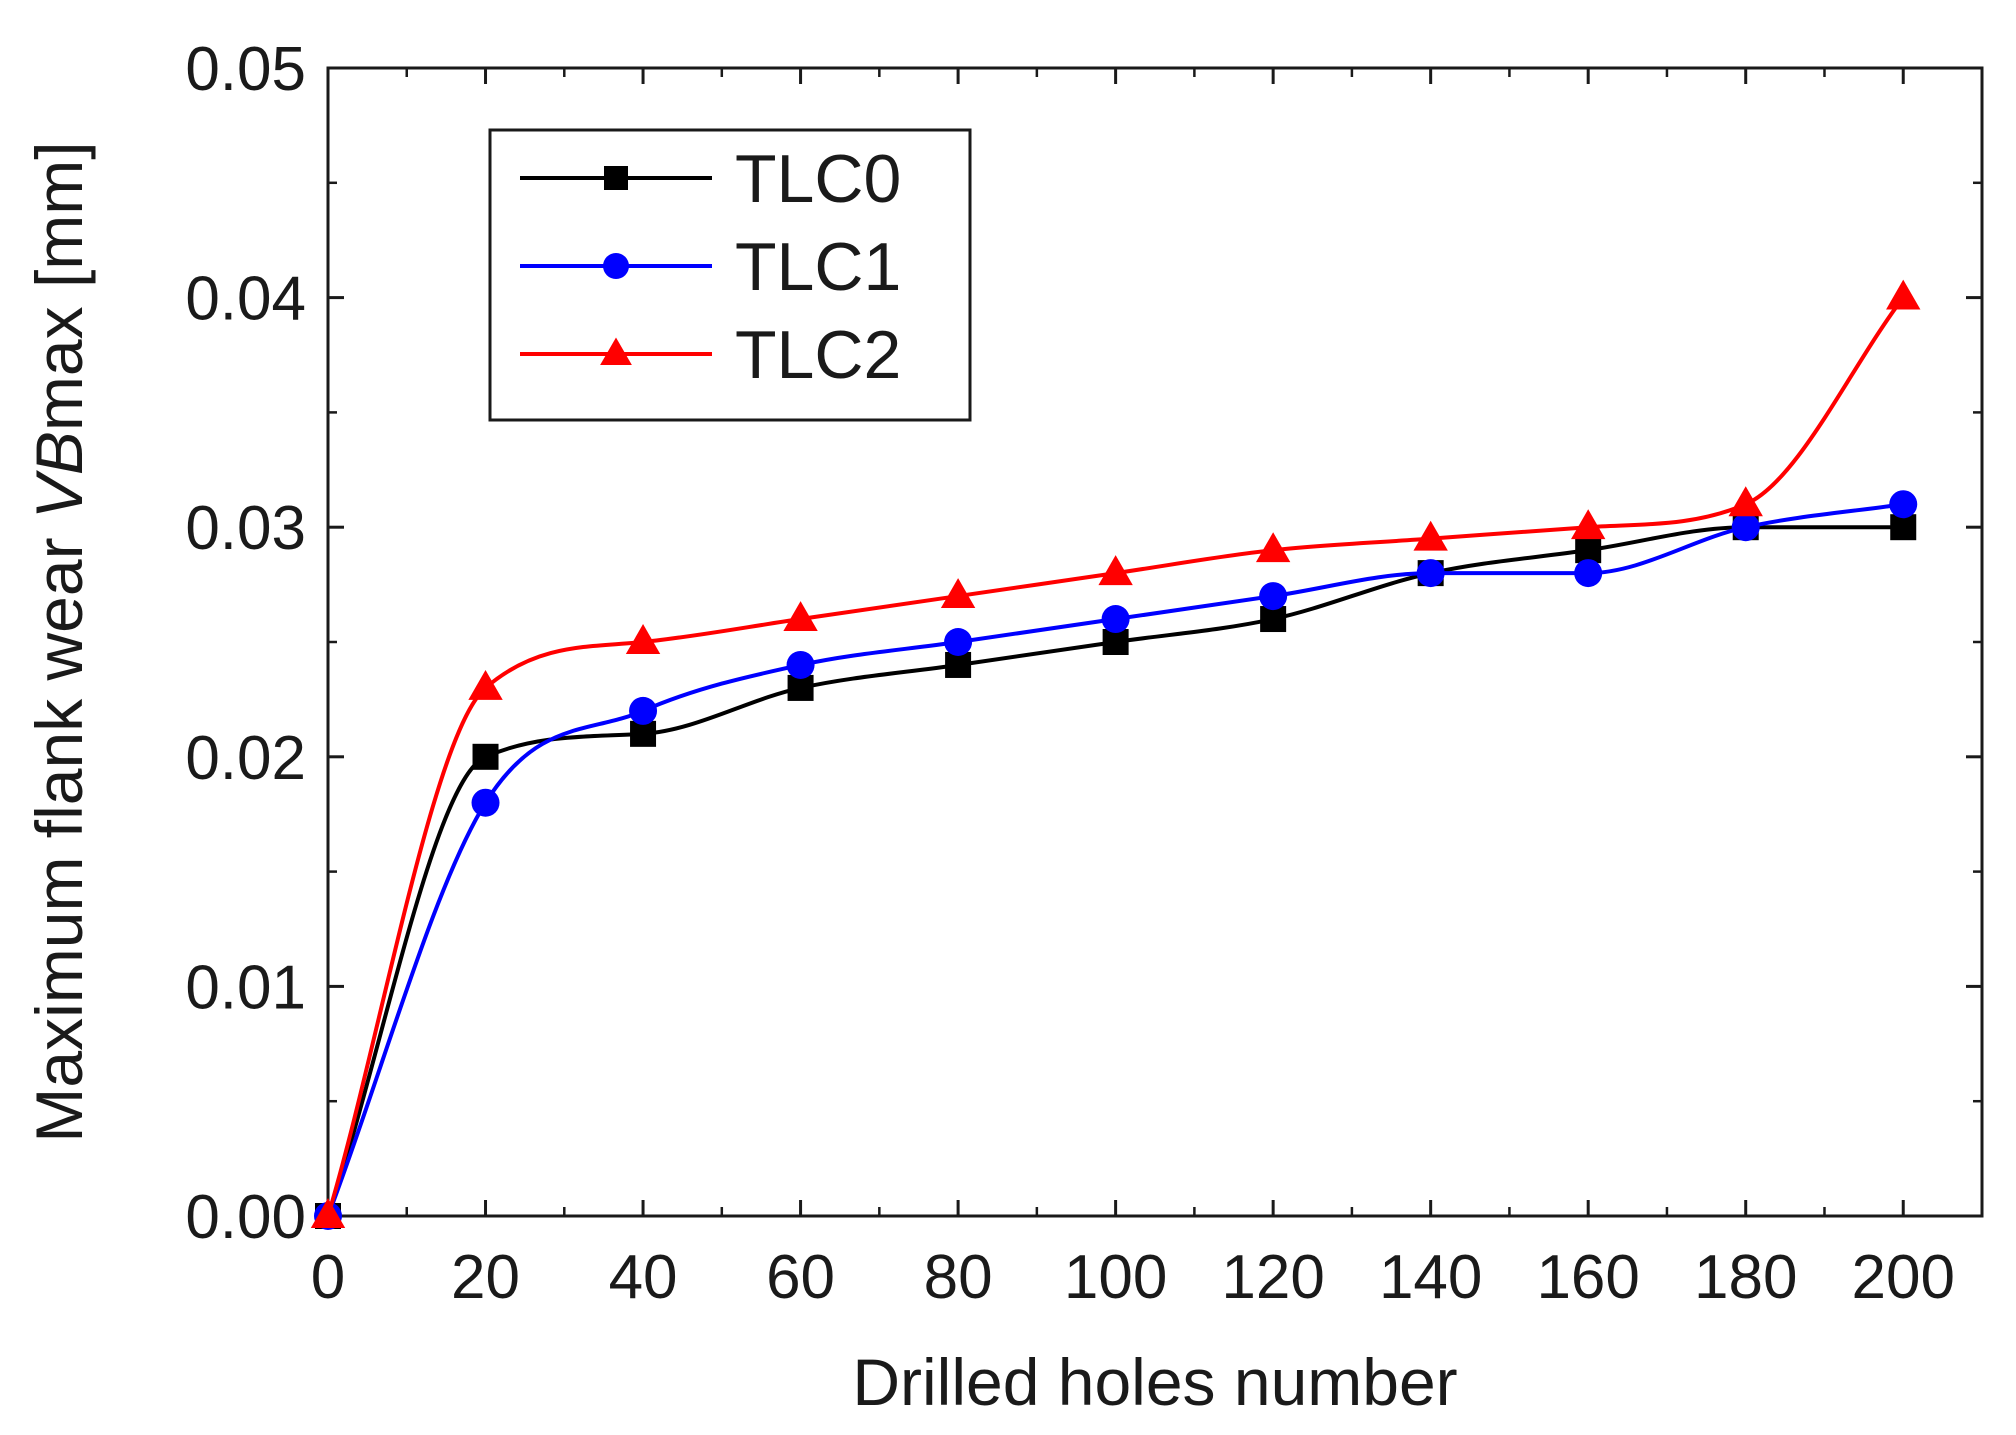  I want to click on x-tick-label: 80, so click(958, 1277).